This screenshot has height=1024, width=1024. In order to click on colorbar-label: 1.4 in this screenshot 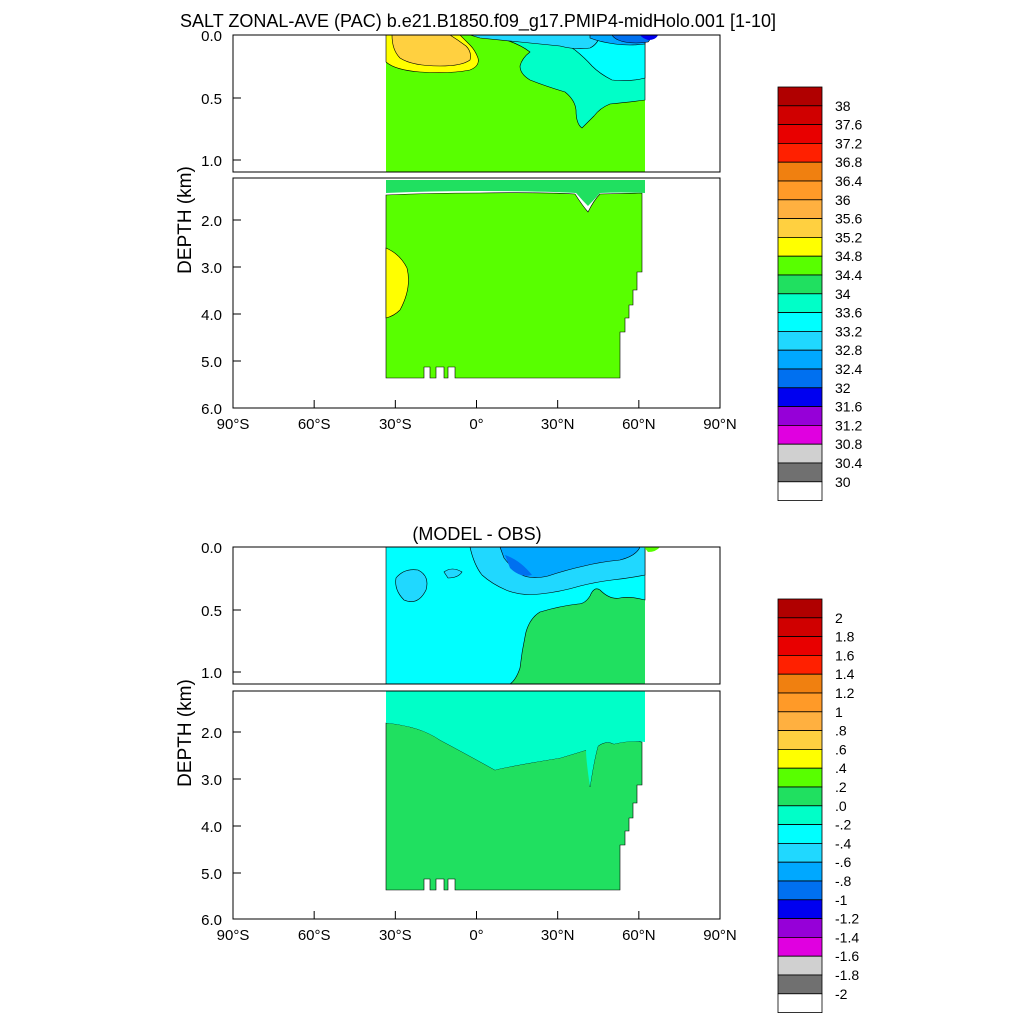, I will do `click(845, 674)`.